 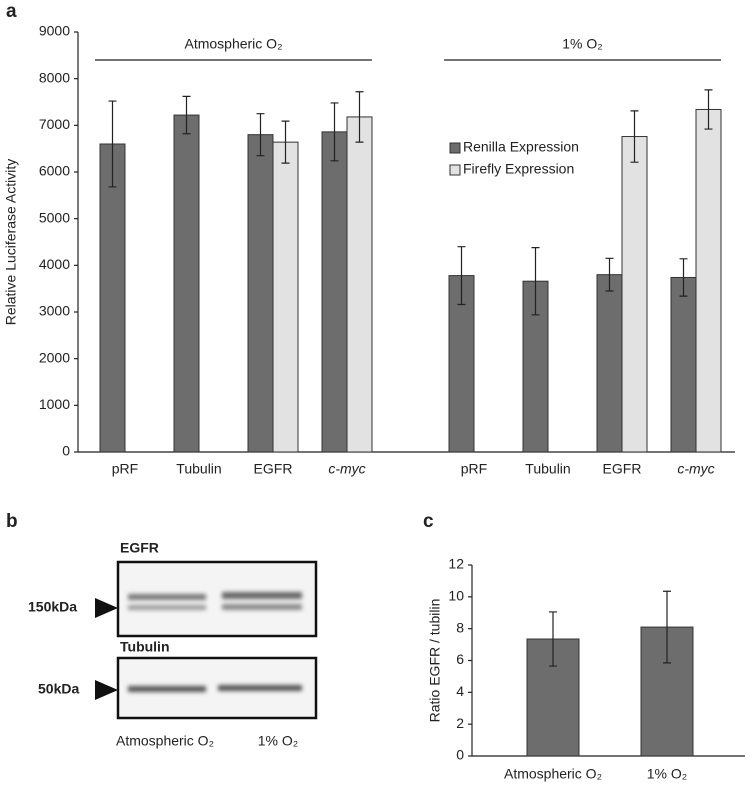 What do you see at coordinates (518, 169) in the screenshot?
I see `legend-label: Firefly Expression` at bounding box center [518, 169].